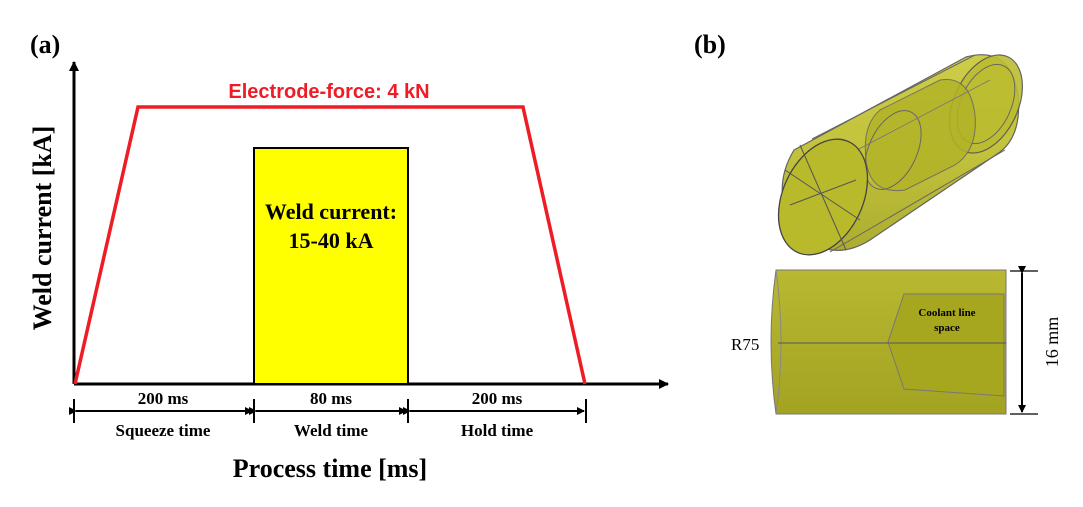  Describe the element at coordinates (42, 228) in the screenshot. I see `y-axis-label: Weld current [kA]` at that location.